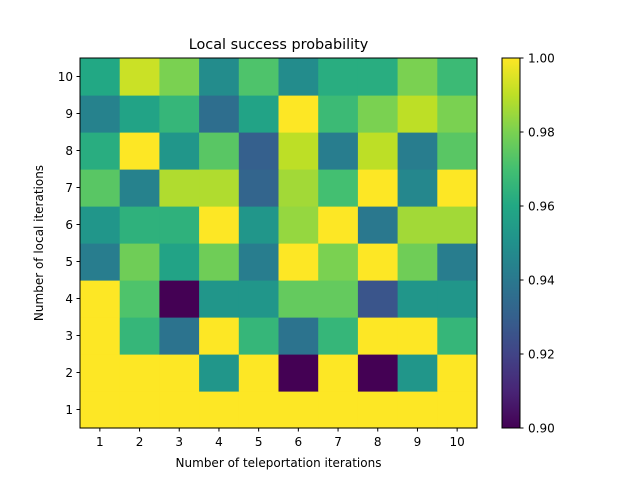  I want to click on y-tick-label: 6, so click(69, 225).